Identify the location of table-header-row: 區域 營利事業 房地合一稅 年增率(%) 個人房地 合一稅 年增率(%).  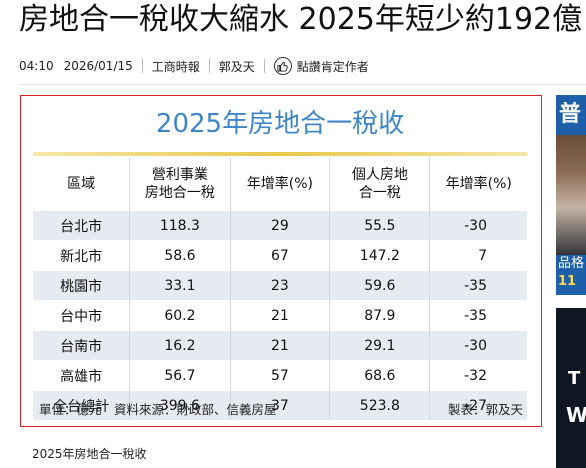
(280, 184).